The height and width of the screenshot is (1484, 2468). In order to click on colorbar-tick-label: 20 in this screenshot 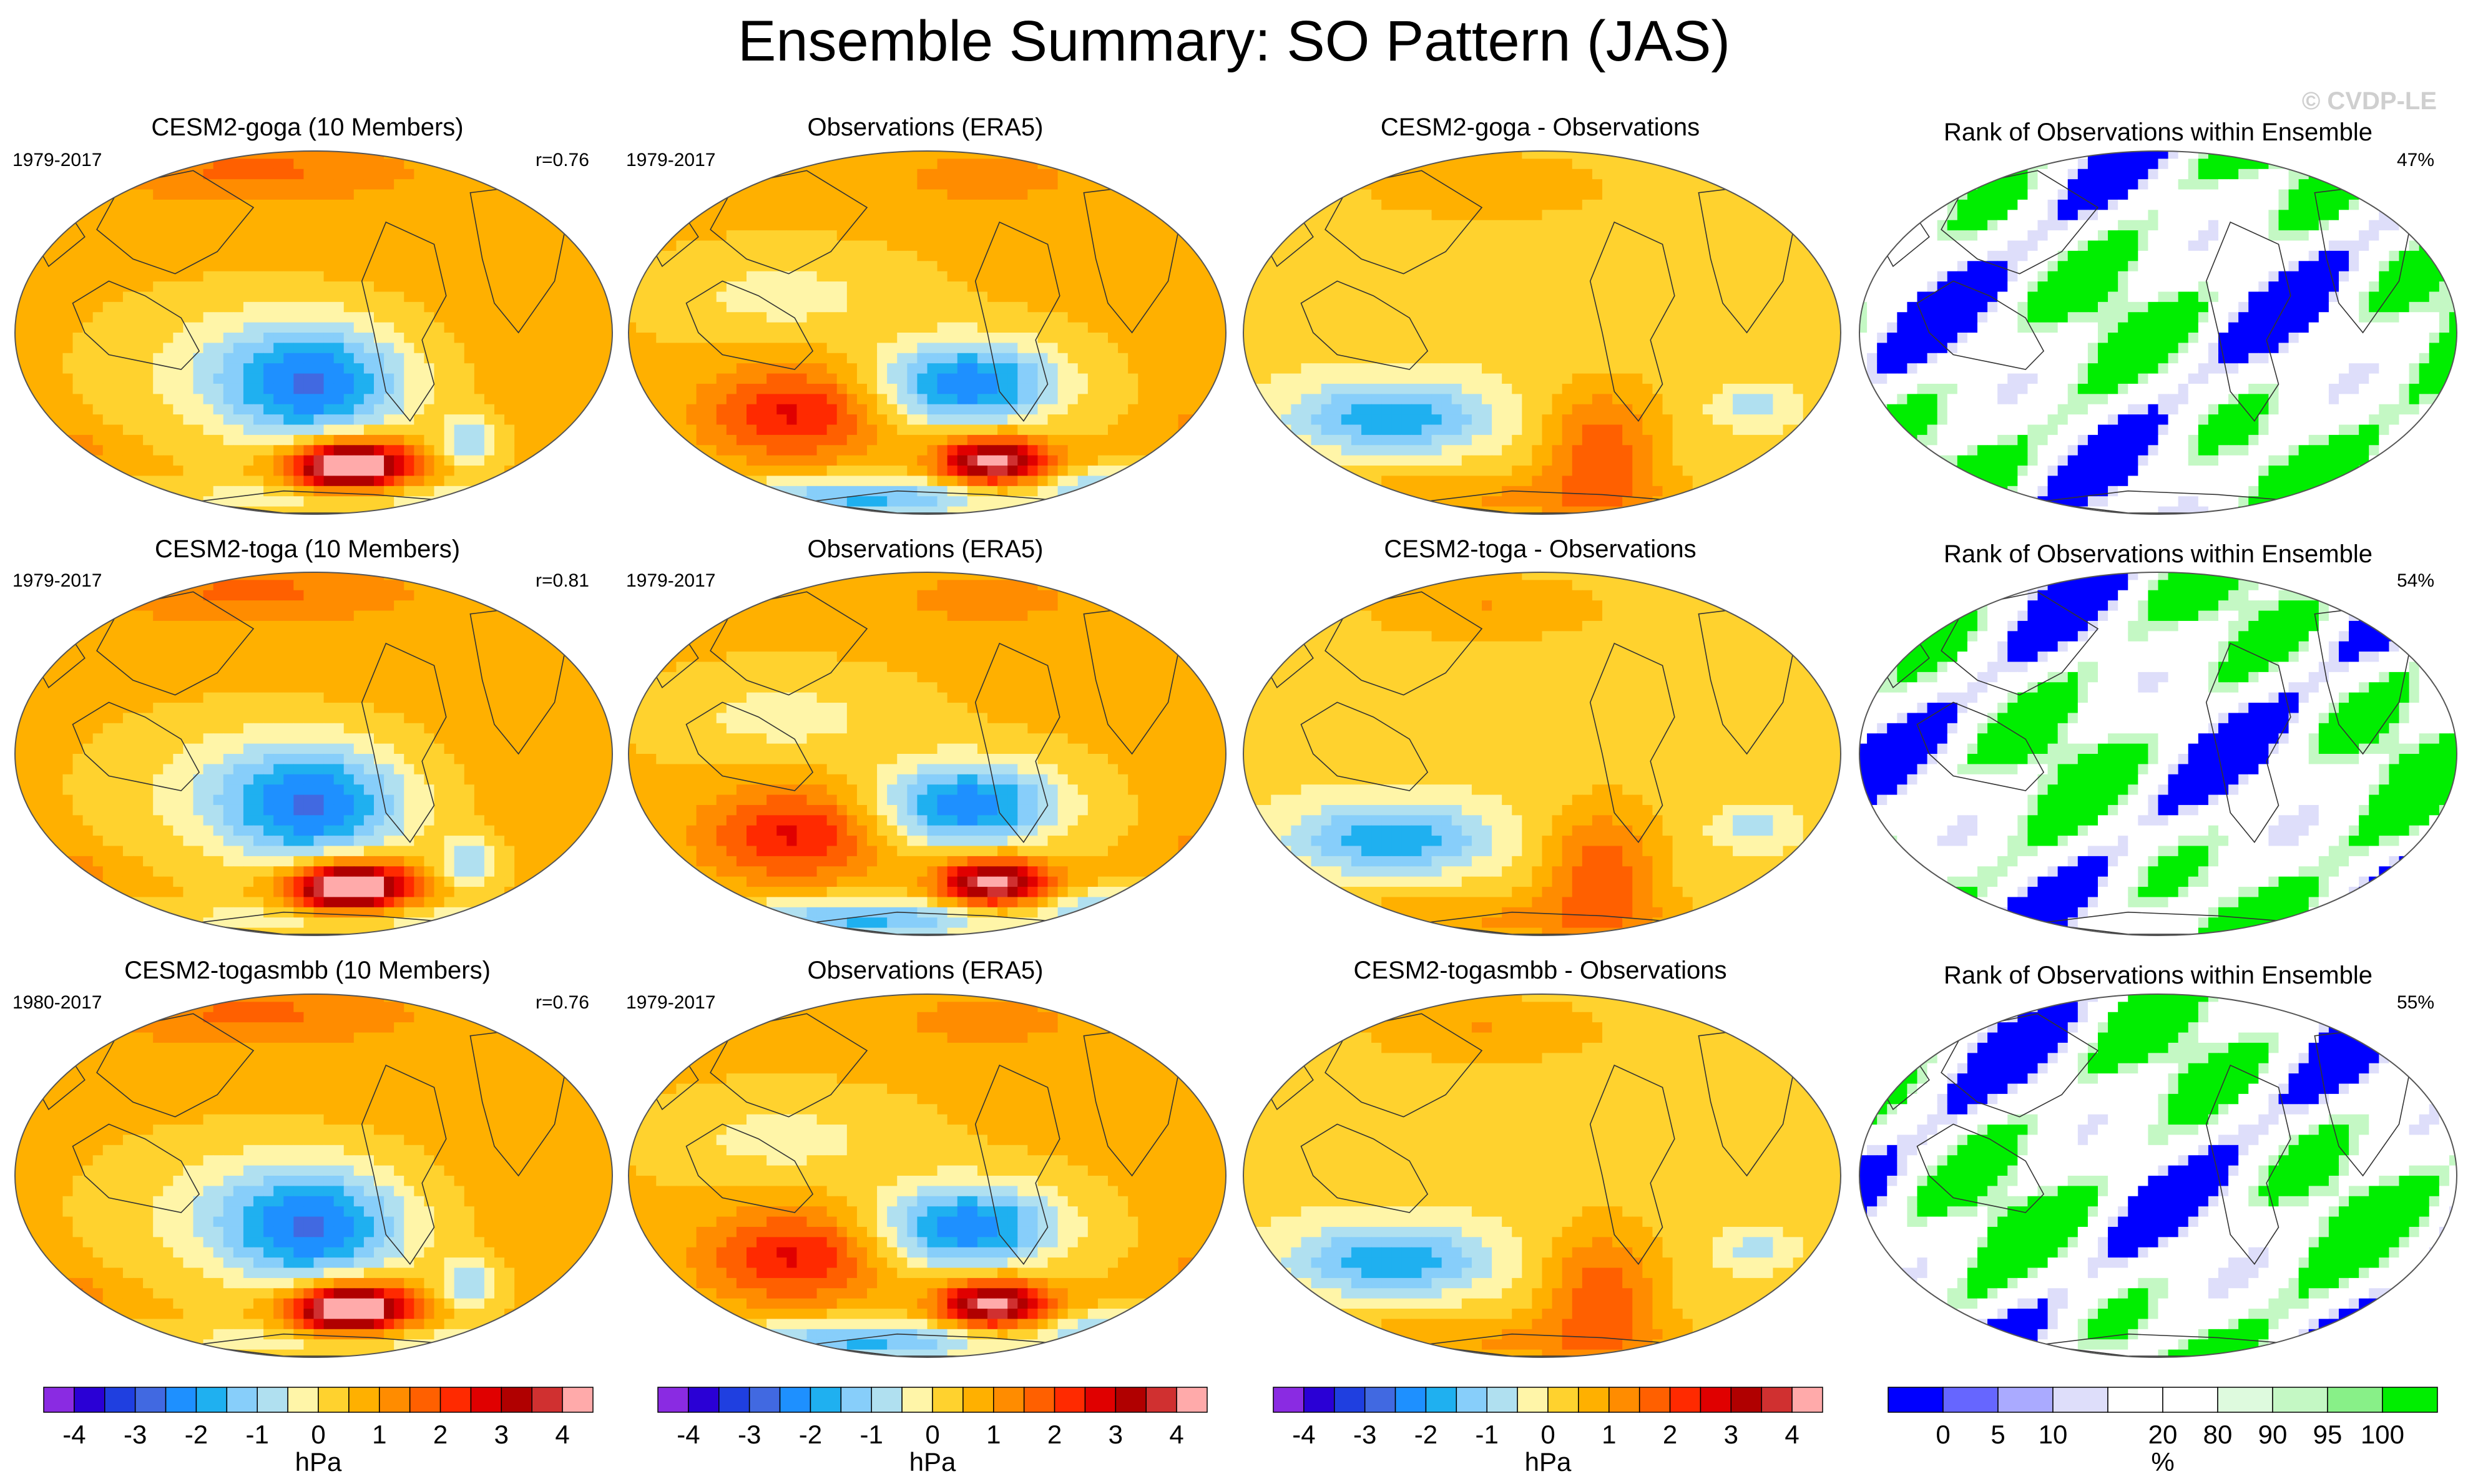, I will do `click(2163, 1434)`.